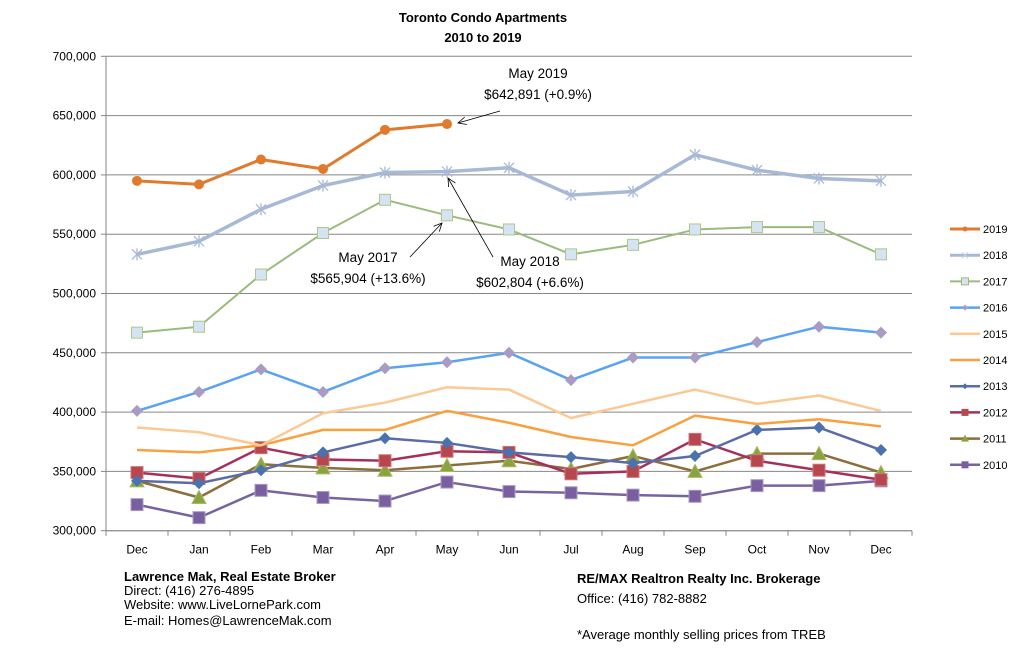 This screenshot has height=655, width=1024. I want to click on series-line-2015, so click(509, 416).